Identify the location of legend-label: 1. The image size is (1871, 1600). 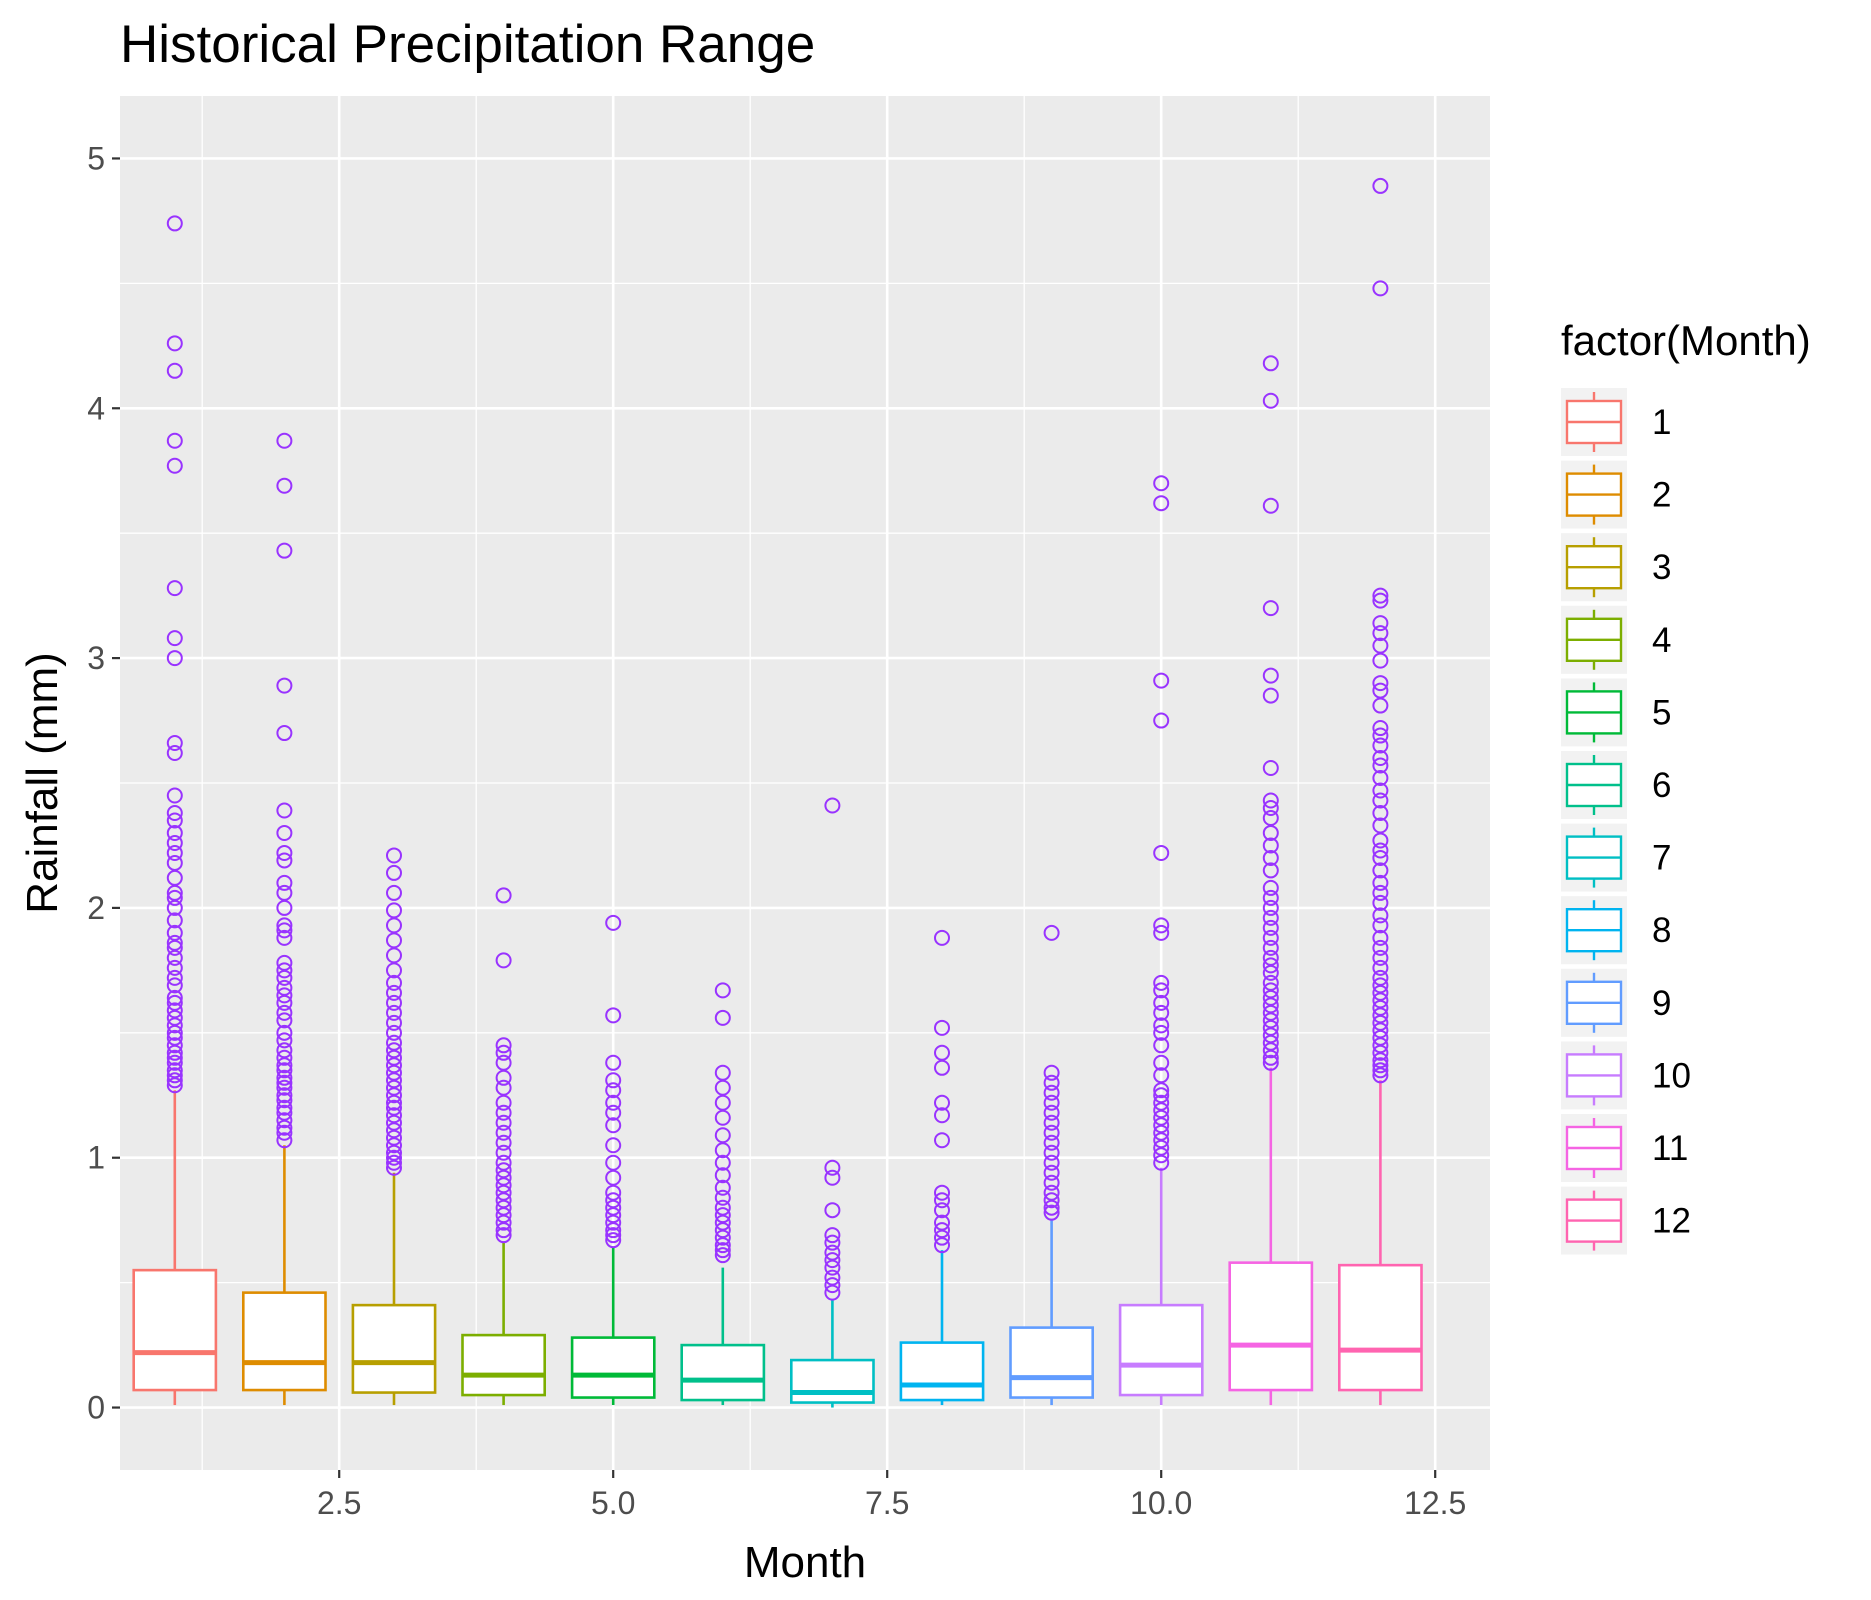
(1661, 422).